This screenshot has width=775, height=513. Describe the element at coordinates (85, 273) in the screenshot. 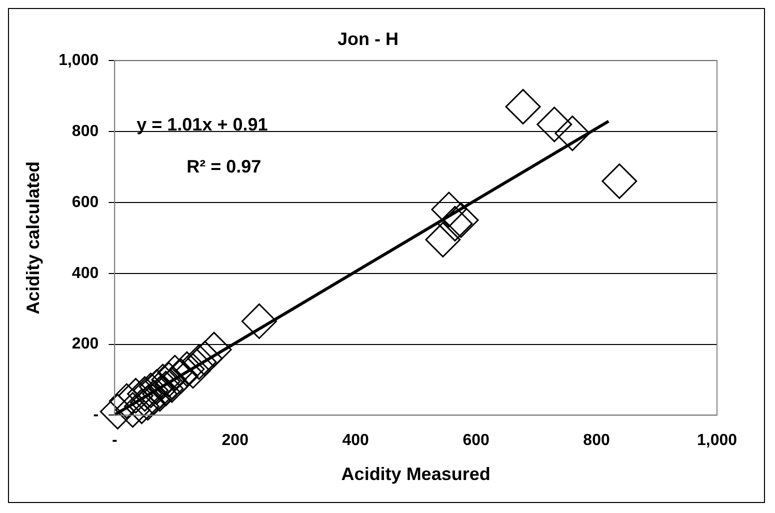

I see `y-tick-label: 400` at that location.